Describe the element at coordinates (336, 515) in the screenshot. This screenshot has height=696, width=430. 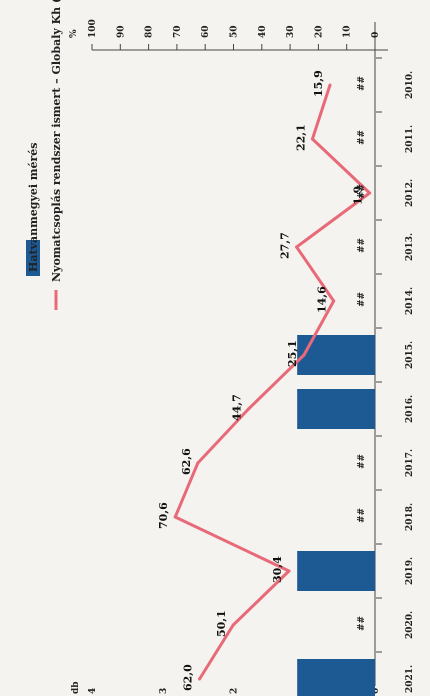
I see `bars` at that location.